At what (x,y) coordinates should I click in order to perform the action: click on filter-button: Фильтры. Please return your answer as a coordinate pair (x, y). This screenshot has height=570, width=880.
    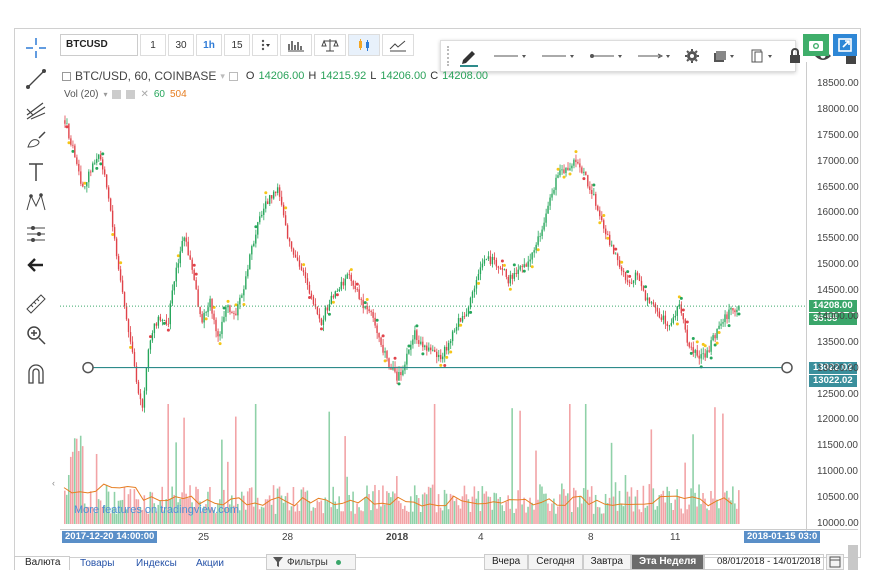
    Looking at the image, I should click on (311, 562).